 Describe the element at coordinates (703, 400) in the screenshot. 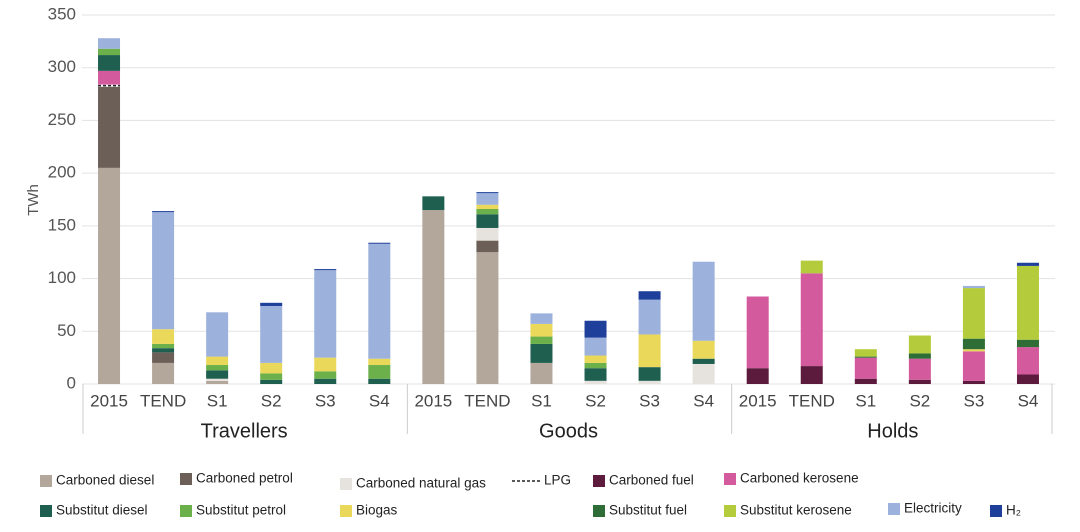

I see `x-tick-label: S4` at that location.